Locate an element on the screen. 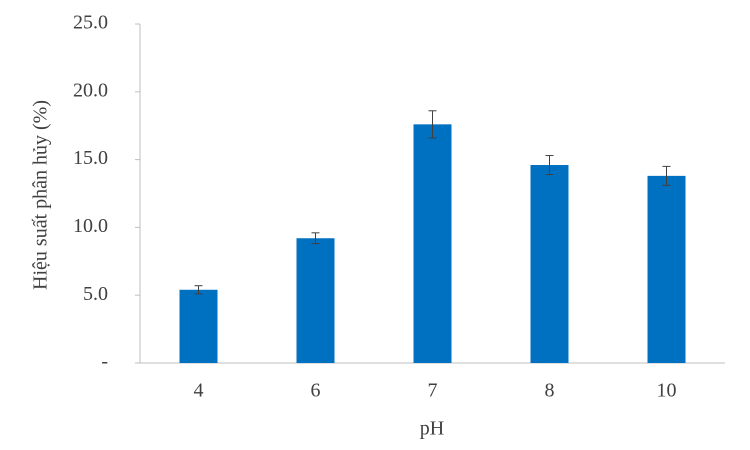 The image size is (750, 450). y-tick-label: 25.0 is located at coordinates (90, 23).